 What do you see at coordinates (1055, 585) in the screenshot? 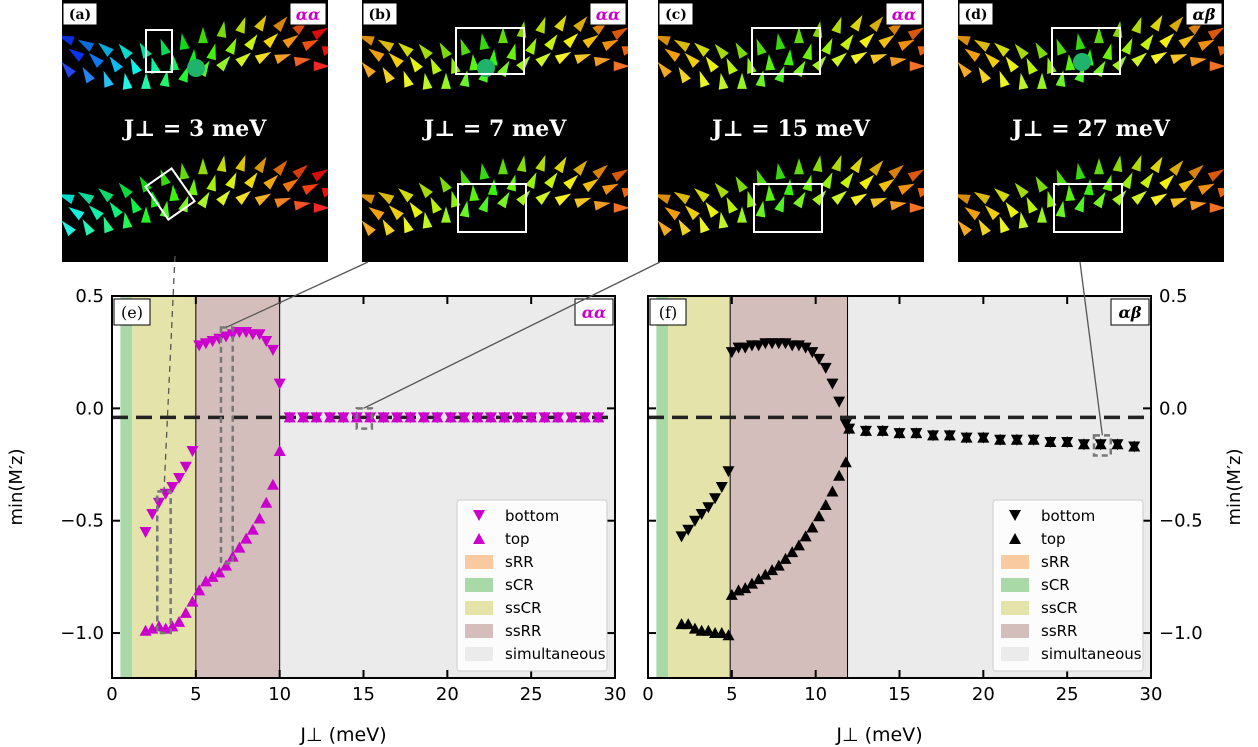
I see `legend-label: sCR` at bounding box center [1055, 585].